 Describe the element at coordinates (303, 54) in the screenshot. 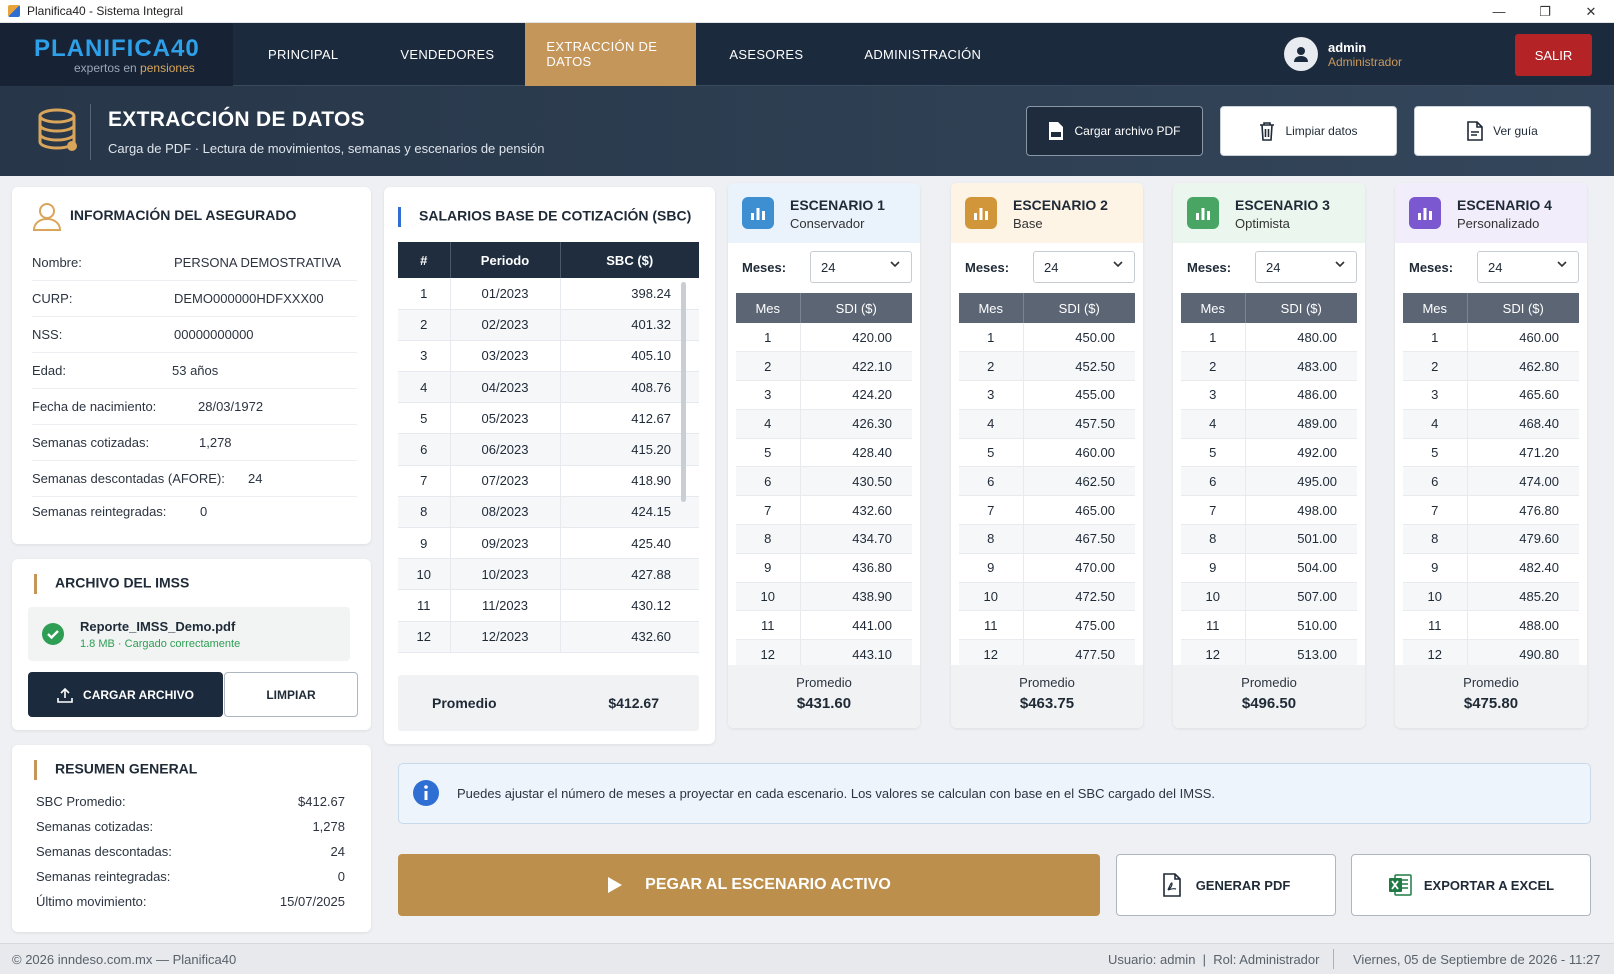

I see `nav-principal: PRINCIPAL` at that location.